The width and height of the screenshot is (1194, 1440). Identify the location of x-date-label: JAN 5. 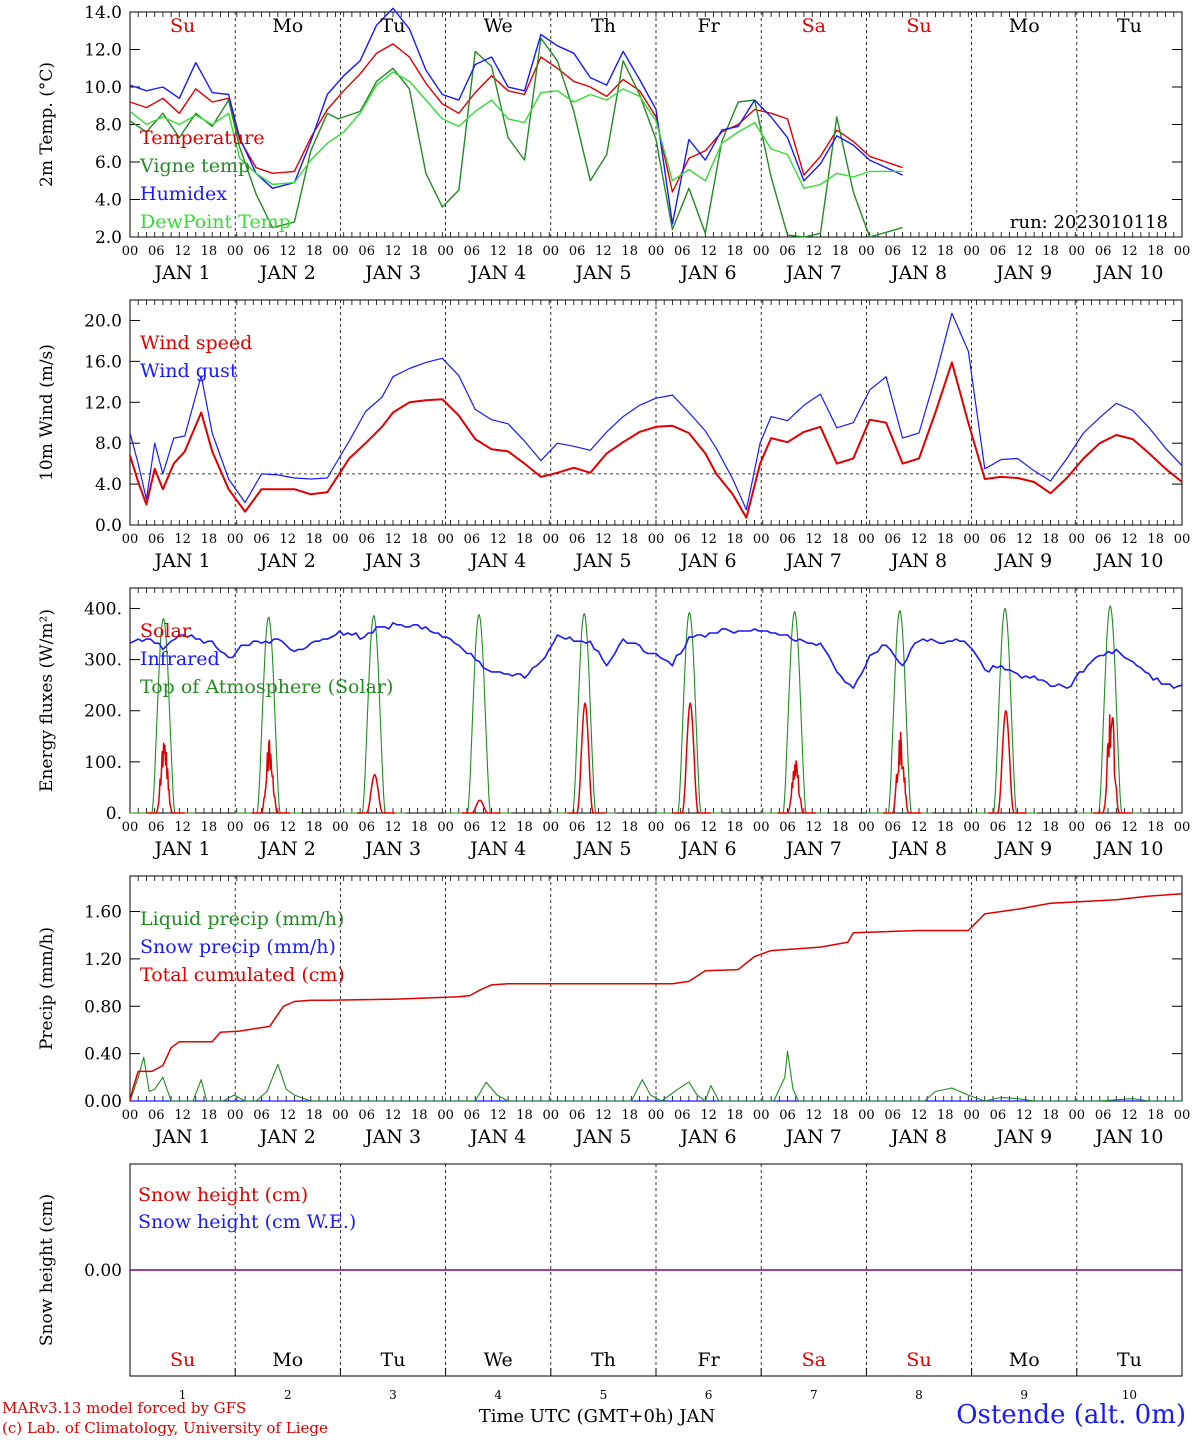
(602, 849).